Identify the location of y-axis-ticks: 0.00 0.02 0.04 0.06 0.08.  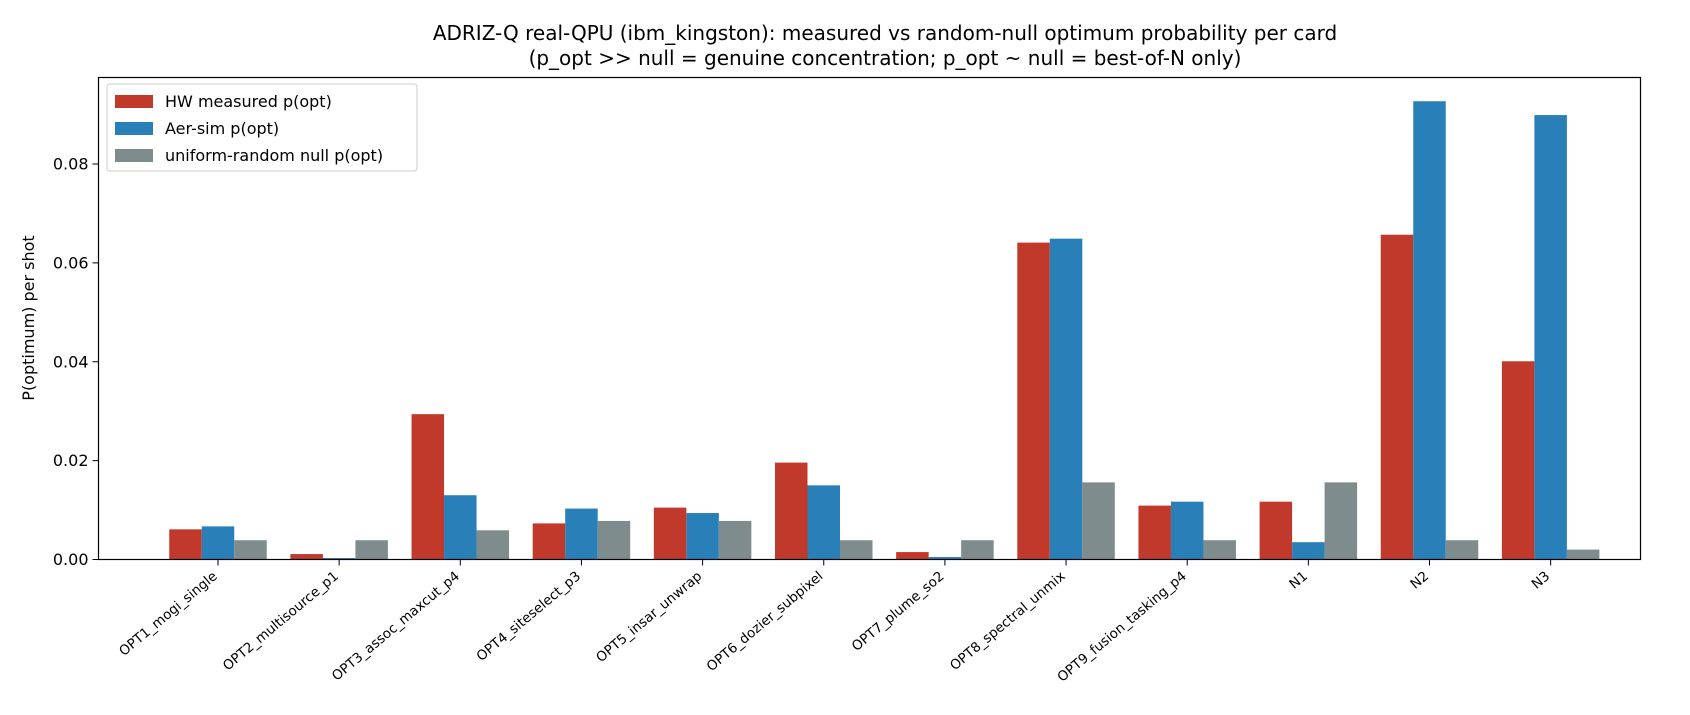
(76, 362).